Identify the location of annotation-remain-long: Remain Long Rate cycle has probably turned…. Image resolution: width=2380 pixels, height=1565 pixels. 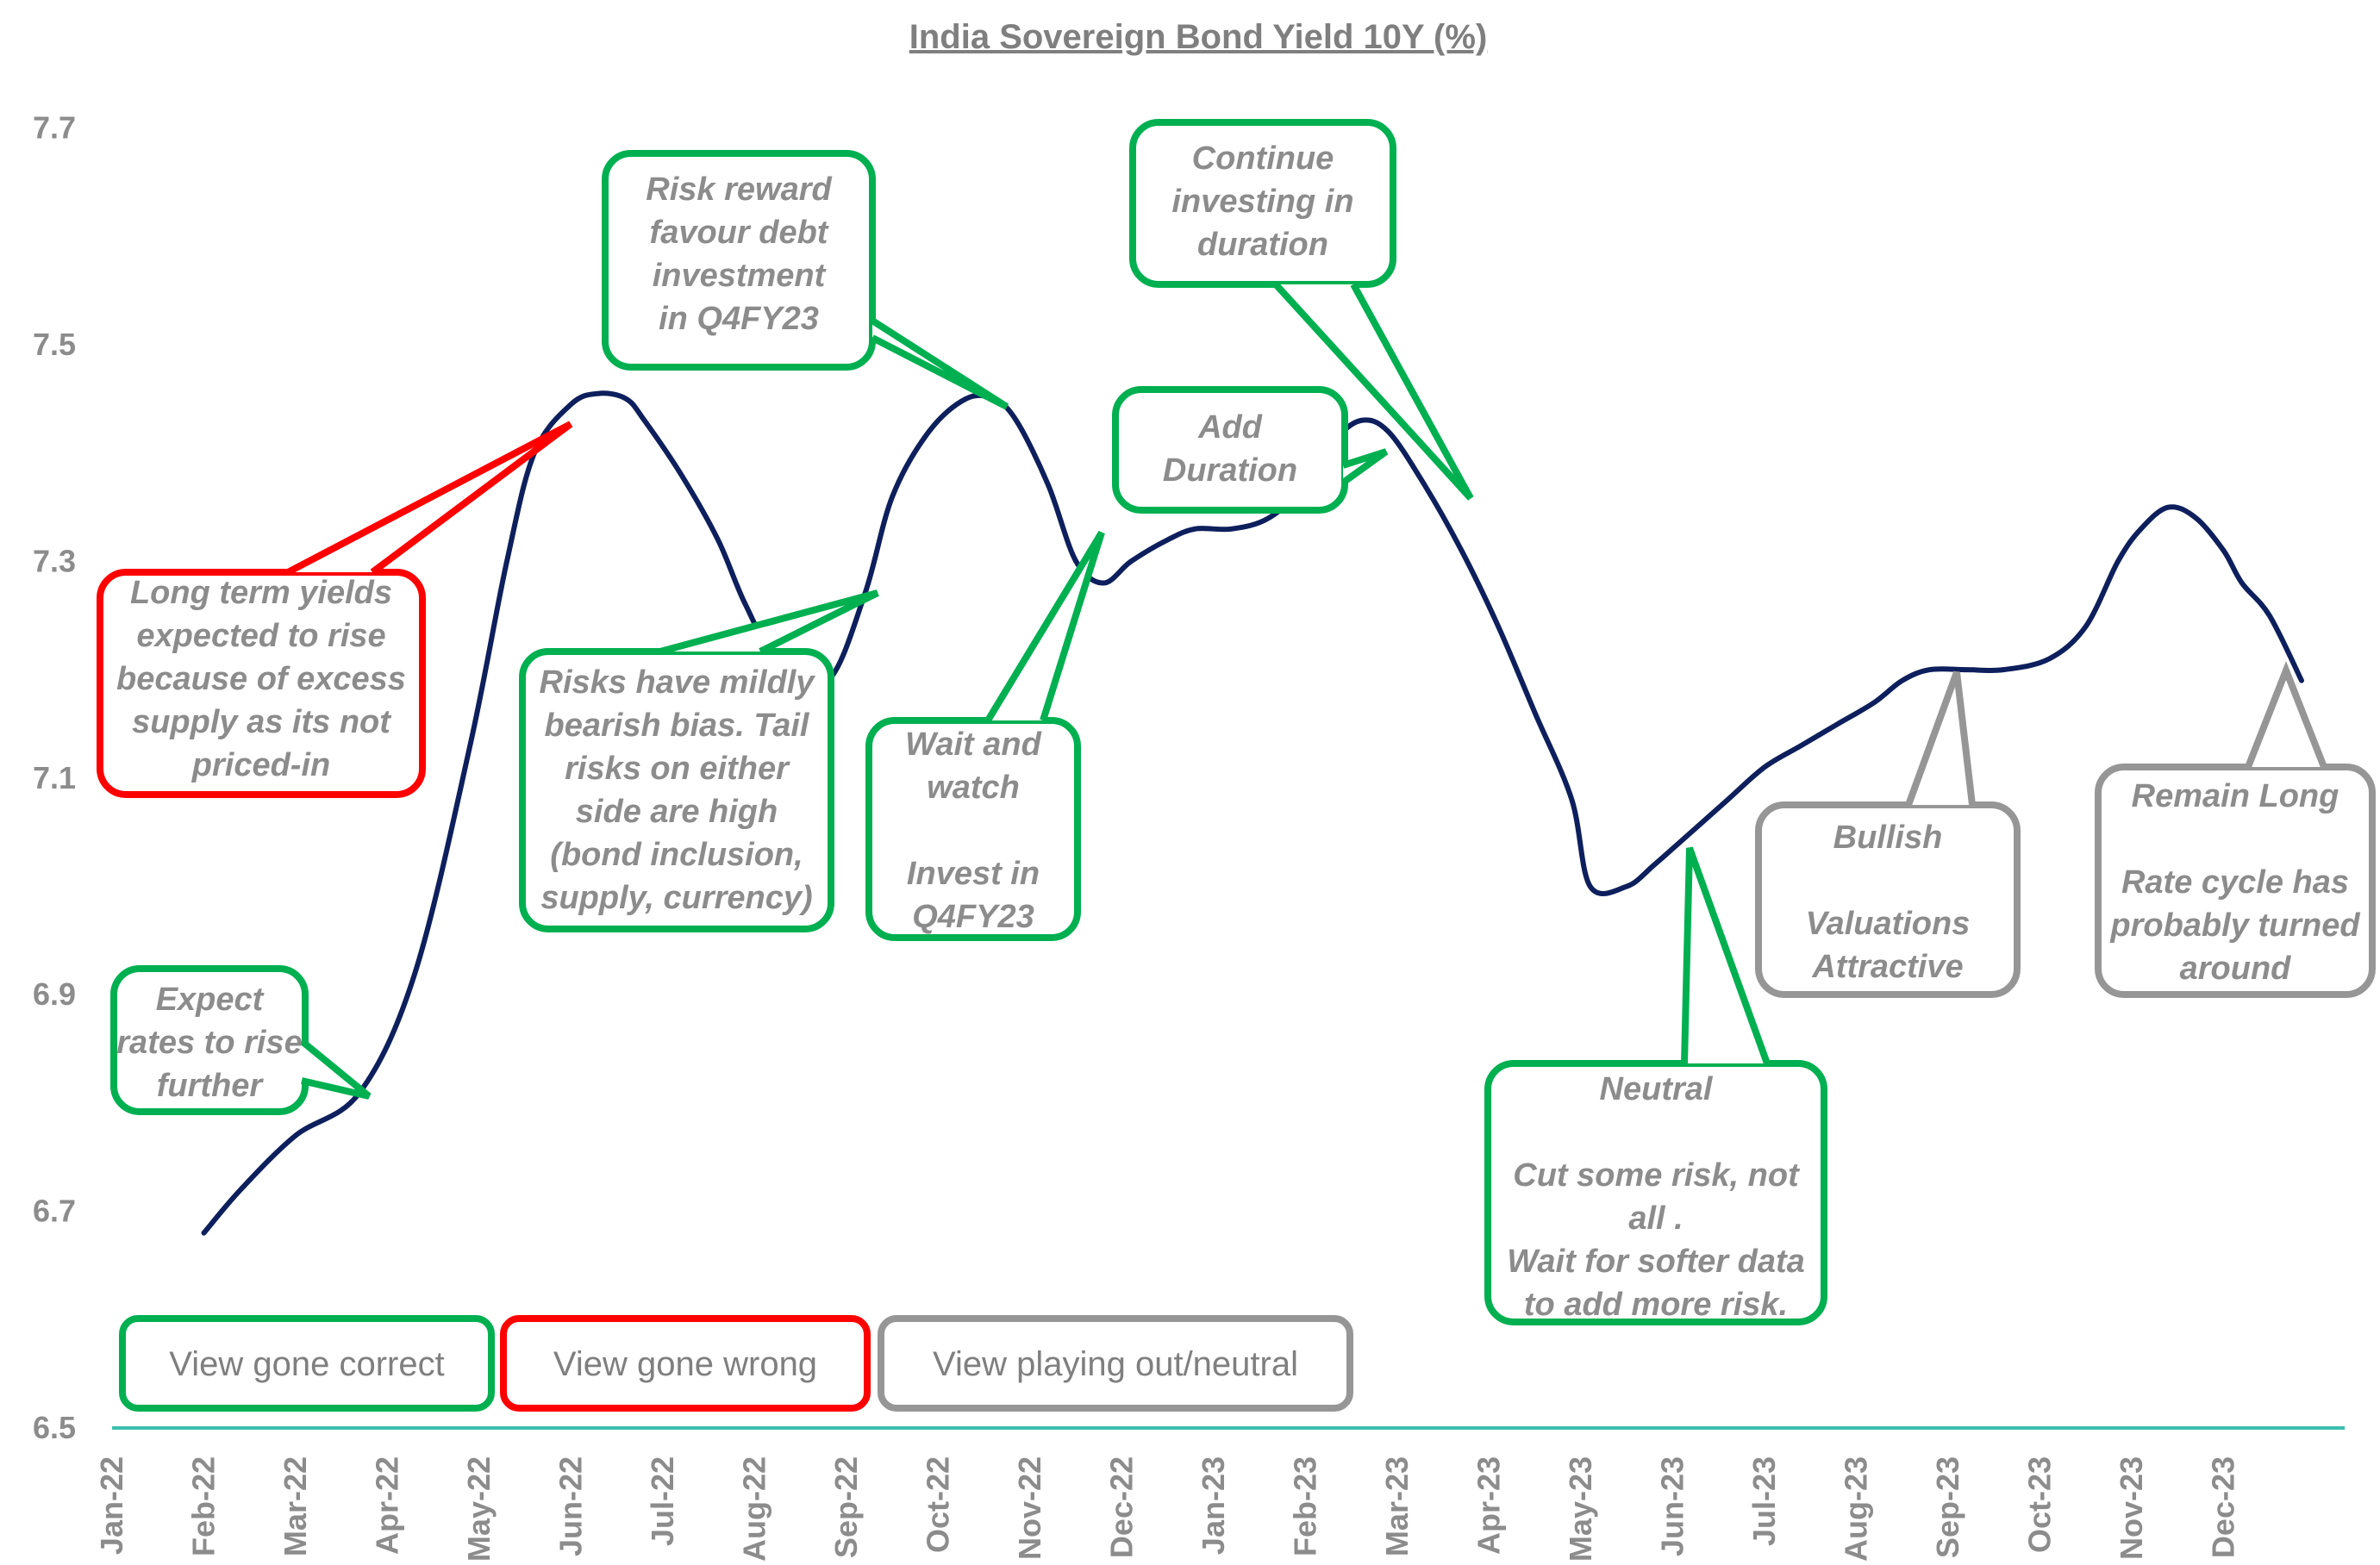
(2235, 829).